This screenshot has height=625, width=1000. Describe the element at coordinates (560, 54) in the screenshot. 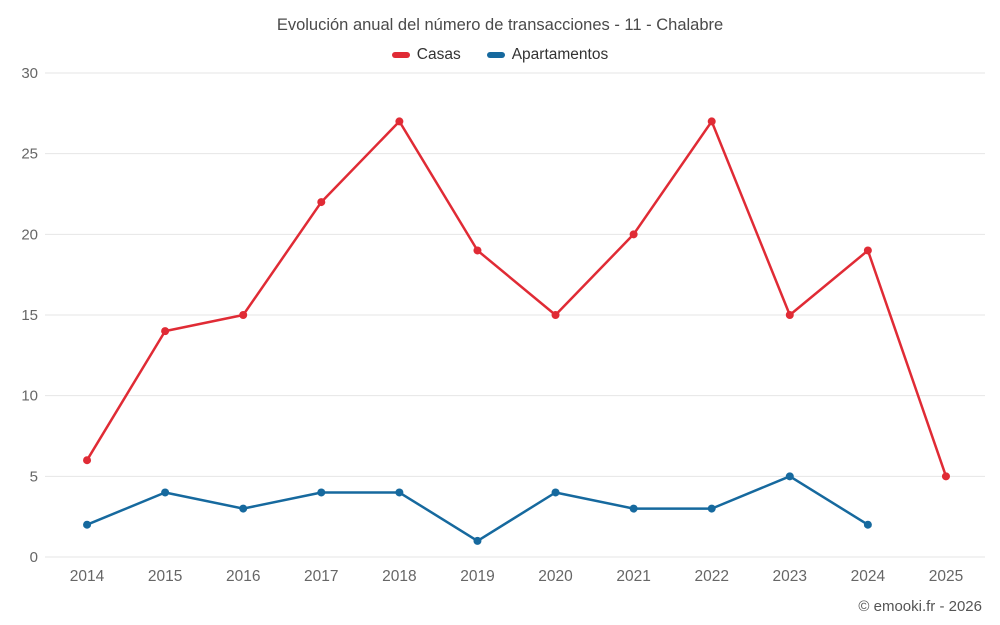

I see `legend-label-apartamentos: Apartamentos` at that location.